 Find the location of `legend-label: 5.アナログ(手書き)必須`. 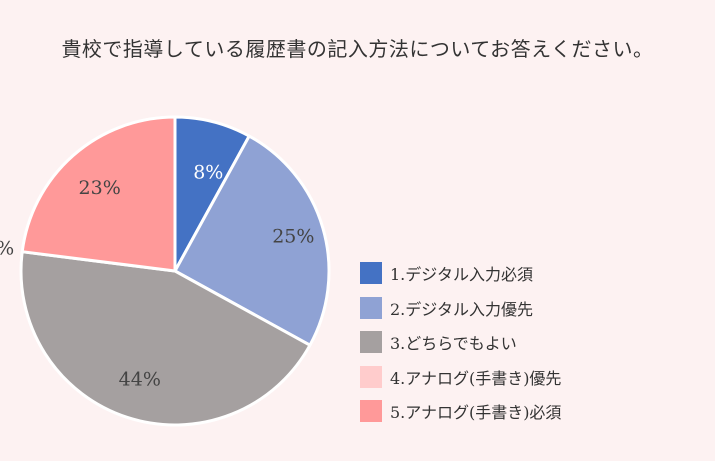

legend-label: 5.アナログ(手書き)必須 is located at coordinates (476, 412).